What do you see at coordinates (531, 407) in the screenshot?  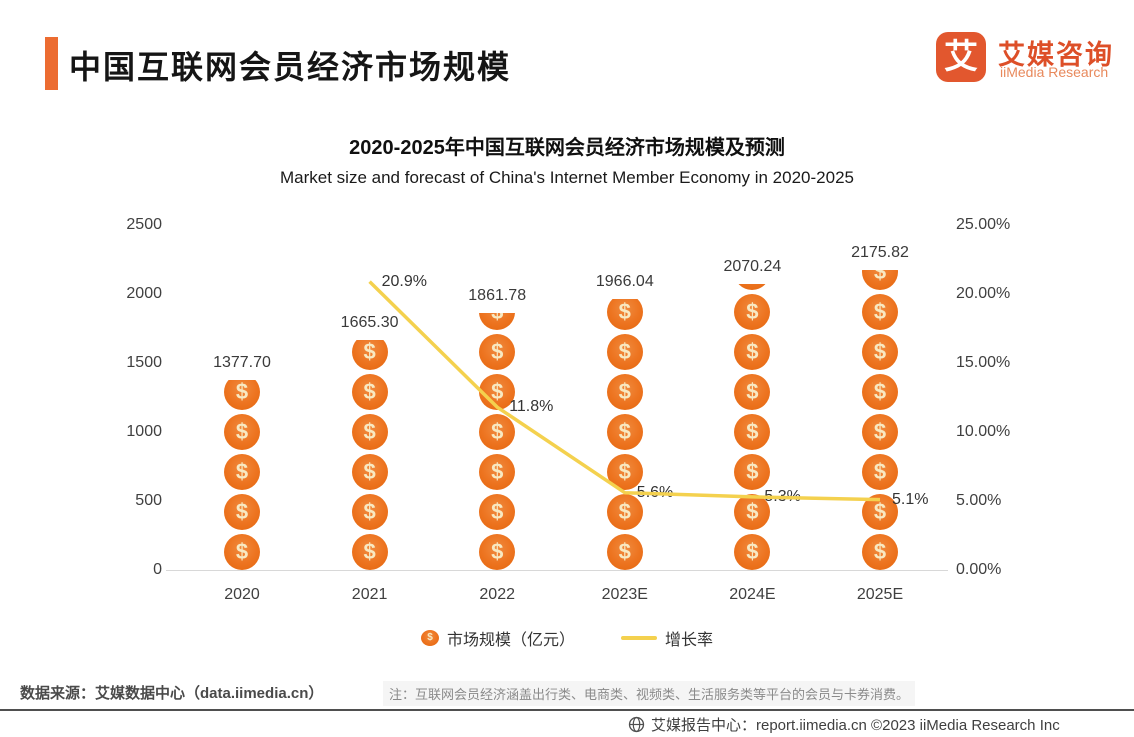 I see `growth-rate-label: 11.8%` at bounding box center [531, 407].